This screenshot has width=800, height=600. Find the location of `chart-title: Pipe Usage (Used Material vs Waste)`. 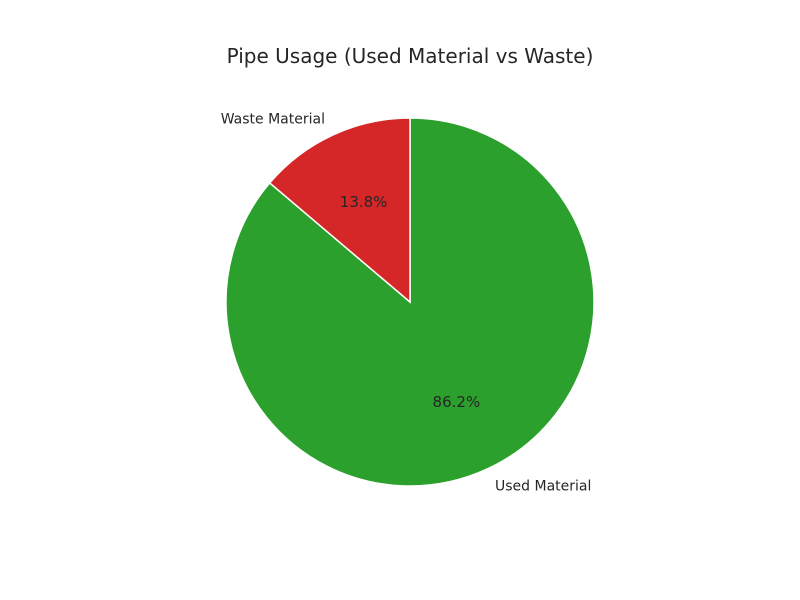

chart-title: Pipe Usage (Used Material vs Waste) is located at coordinates (410, 56).